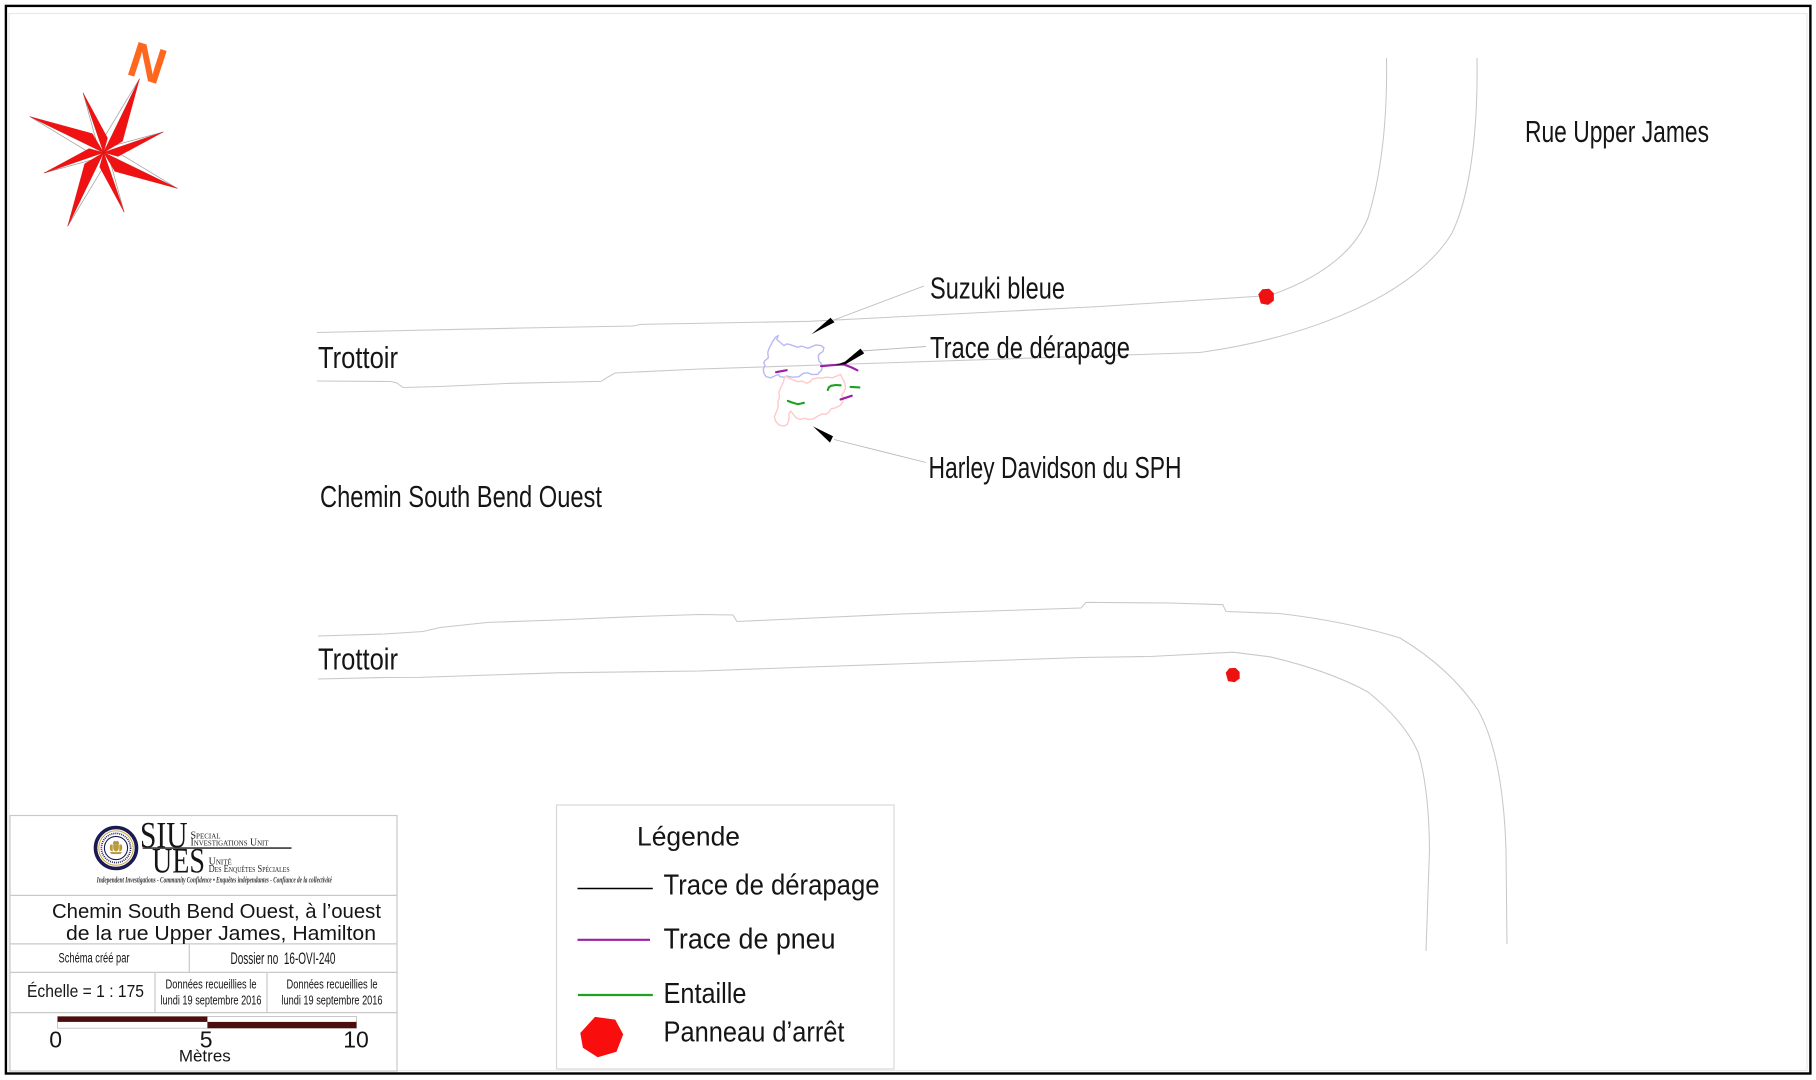 The image size is (1816, 1080). I want to click on svg-text: Unité, so click(220, 862).